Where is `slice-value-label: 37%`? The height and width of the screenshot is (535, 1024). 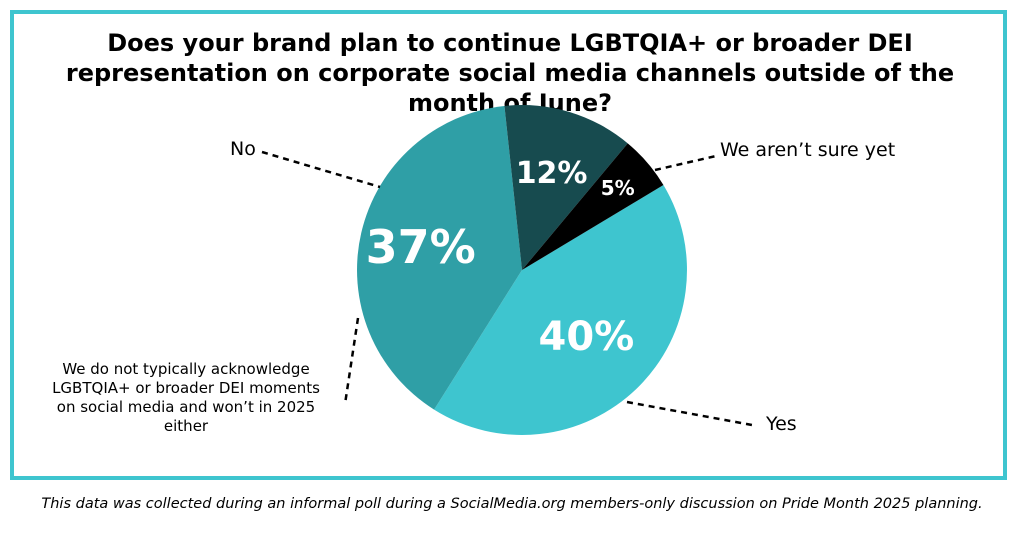
slice-value-label: 37% is located at coordinates (421, 247).